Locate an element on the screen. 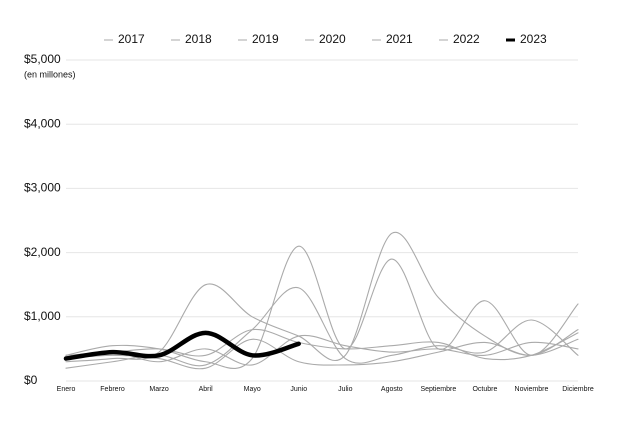 The height and width of the screenshot is (432, 624). legend-label: 2018 is located at coordinates (198, 39).